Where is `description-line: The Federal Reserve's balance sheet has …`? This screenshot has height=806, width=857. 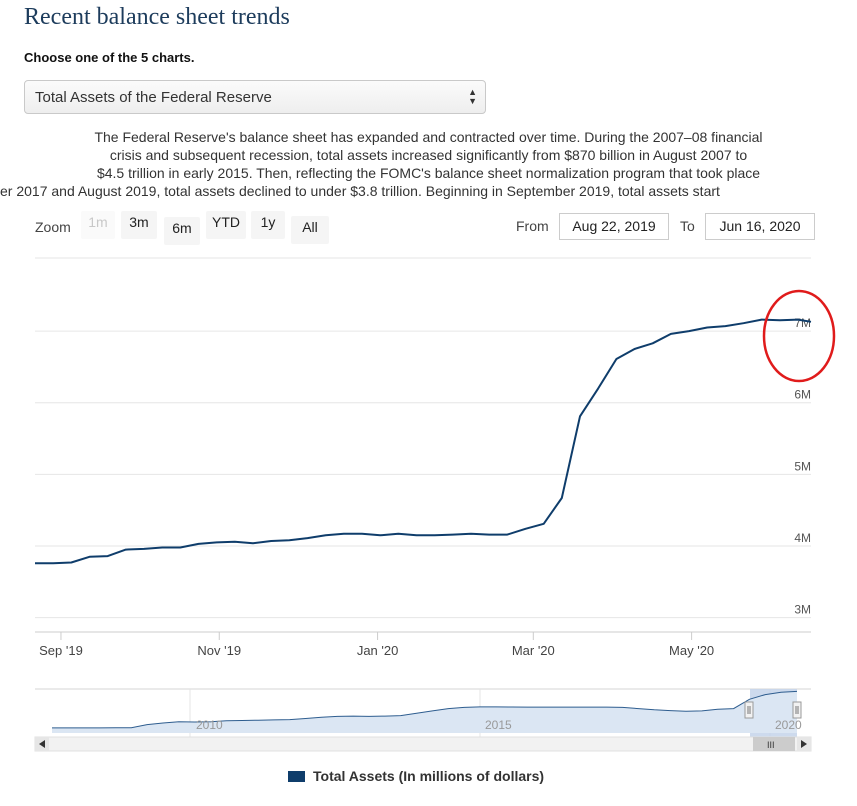 description-line: The Federal Reserve's balance sheet has … is located at coordinates (428, 137).